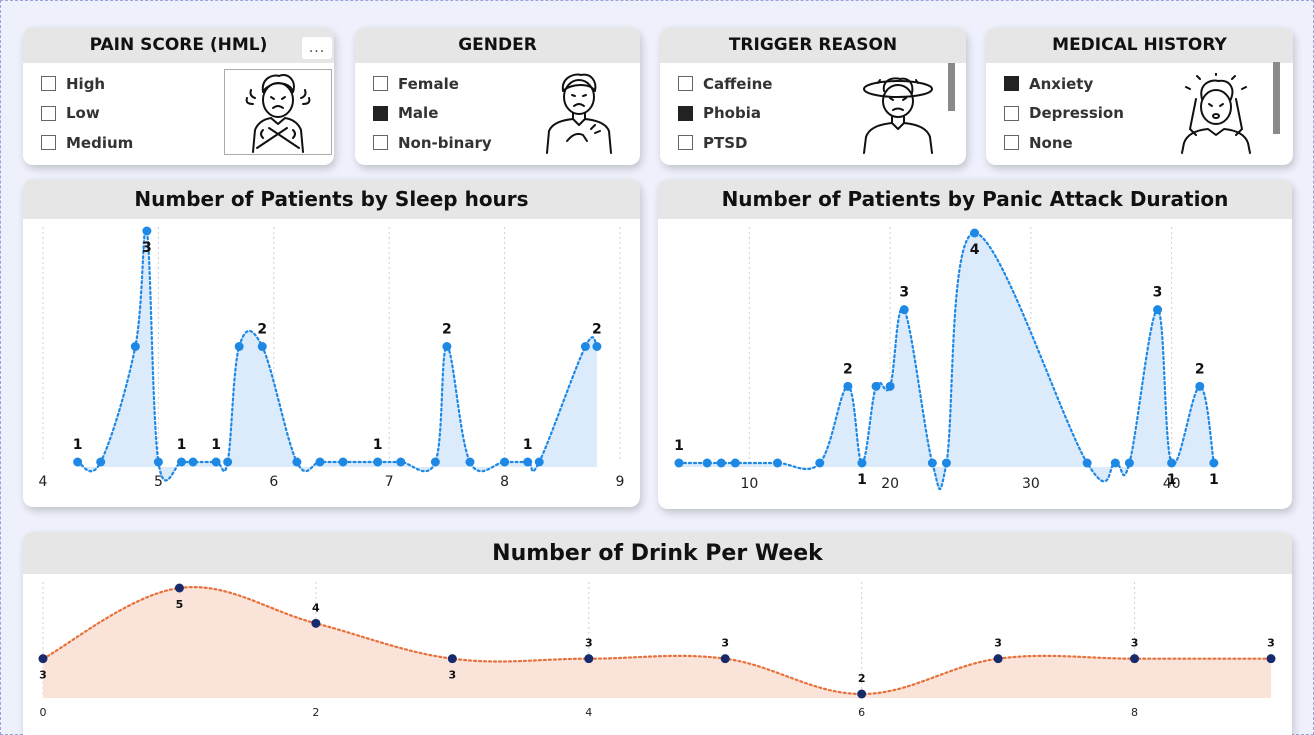 This screenshot has height=735, width=1314. What do you see at coordinates (904, 293) in the screenshot?
I see `data-label: 3` at bounding box center [904, 293].